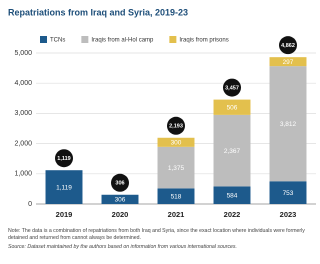 Image resolution: width=320 pixels, height=264 pixels. I want to click on legend-label: Iraqis from al-Hol camp, so click(122, 41).